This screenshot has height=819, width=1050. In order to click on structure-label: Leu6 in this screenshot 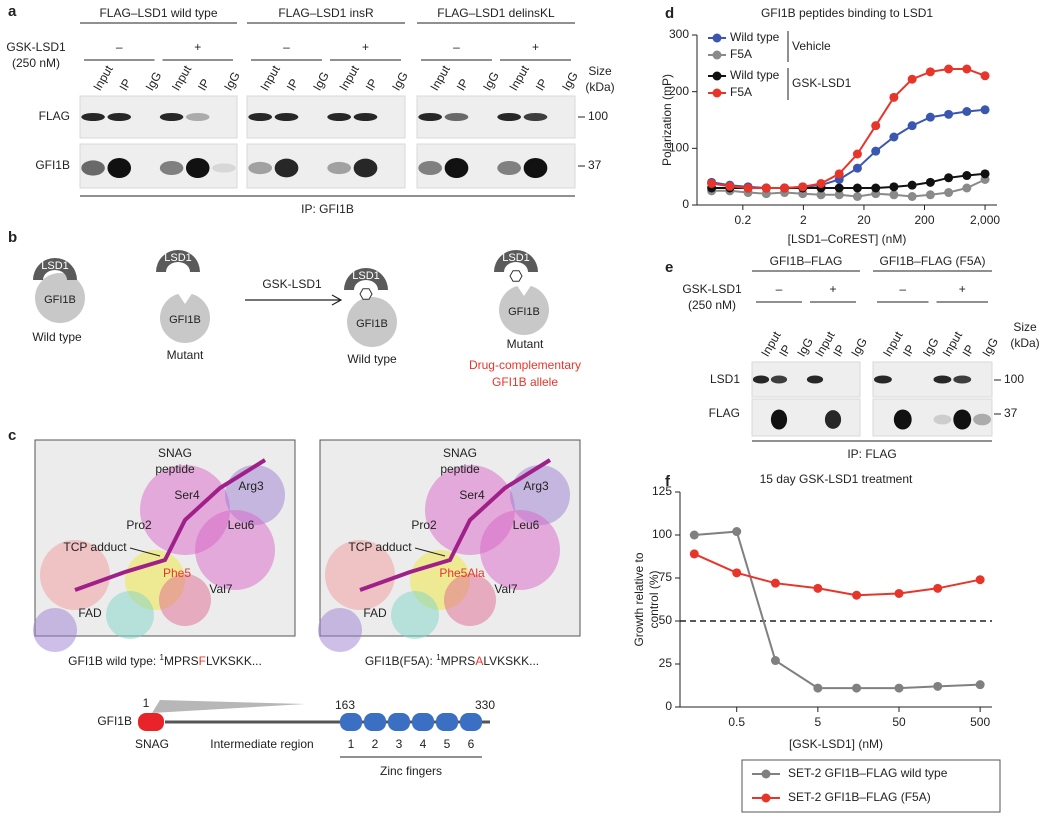, I will do `click(526, 525)`.